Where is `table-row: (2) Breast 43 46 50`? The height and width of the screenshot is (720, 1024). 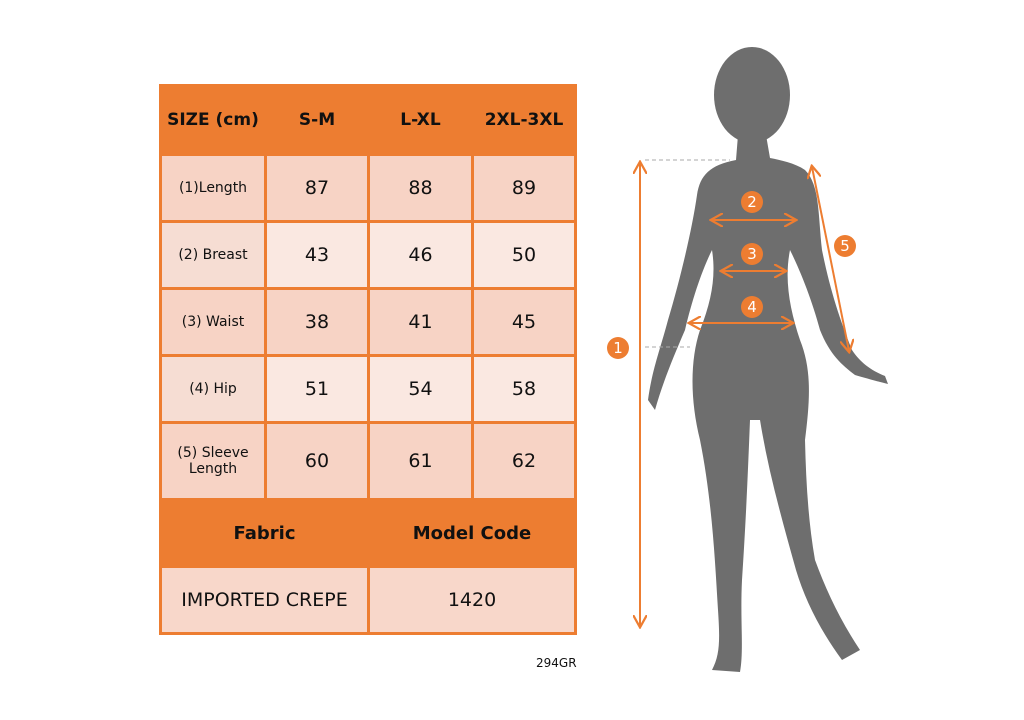
table-row: (2) Breast 43 46 50 is located at coordinates (368, 255).